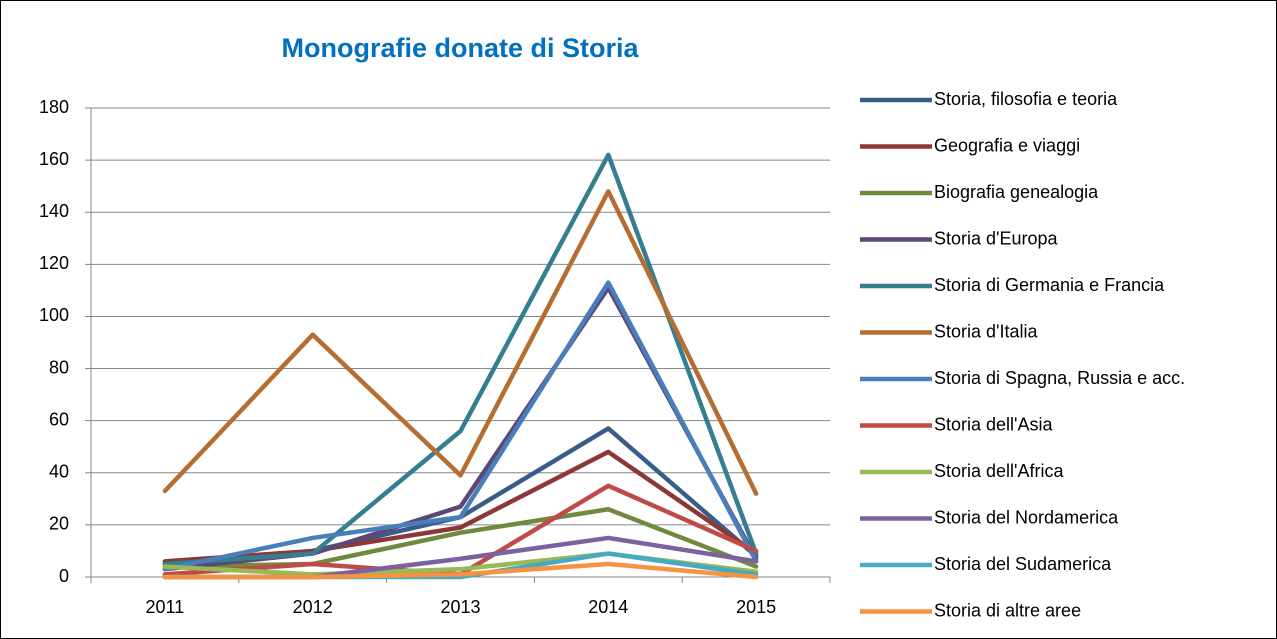 The width and height of the screenshot is (1277, 639). I want to click on legend-label: Storia di Germania e Francia, so click(1049, 285).